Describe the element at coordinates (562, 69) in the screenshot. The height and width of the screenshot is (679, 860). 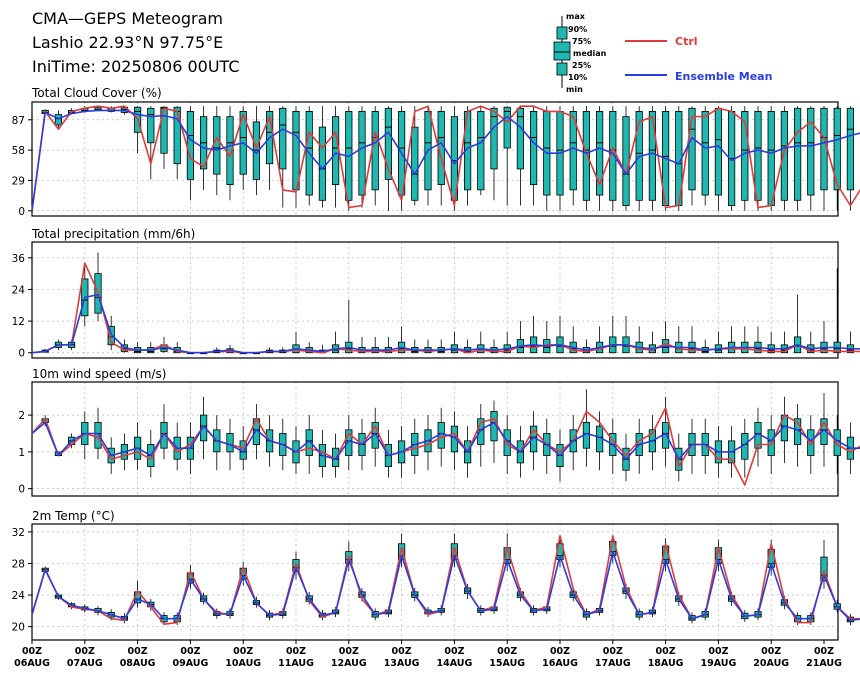
I see `legend-box-lower` at that location.